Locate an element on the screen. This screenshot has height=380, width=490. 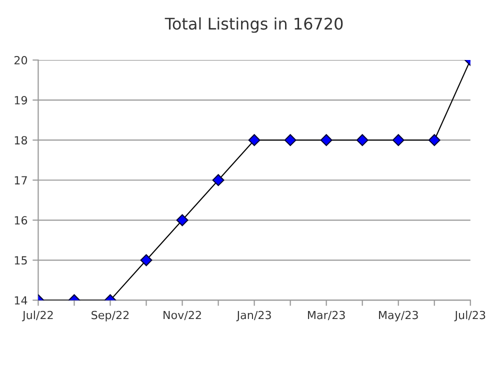
y-tick-label: 16 is located at coordinates (21, 220).